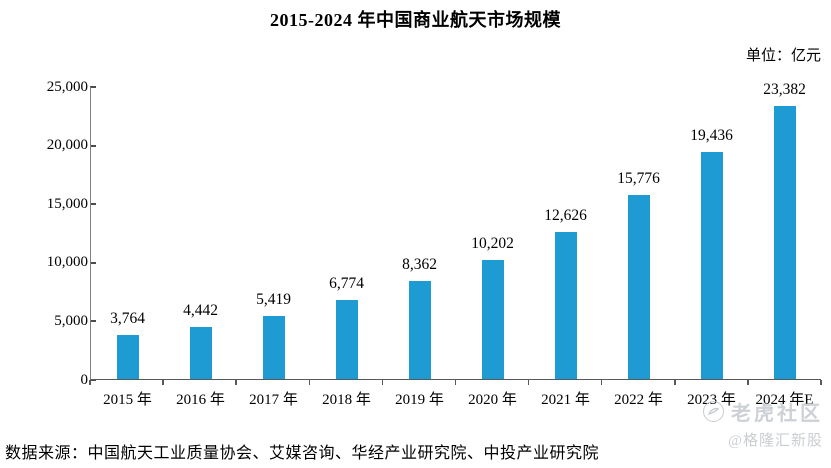  What do you see at coordinates (346, 247) in the screenshot?
I see `bar-slot: 6,774 2018 年` at bounding box center [346, 247].